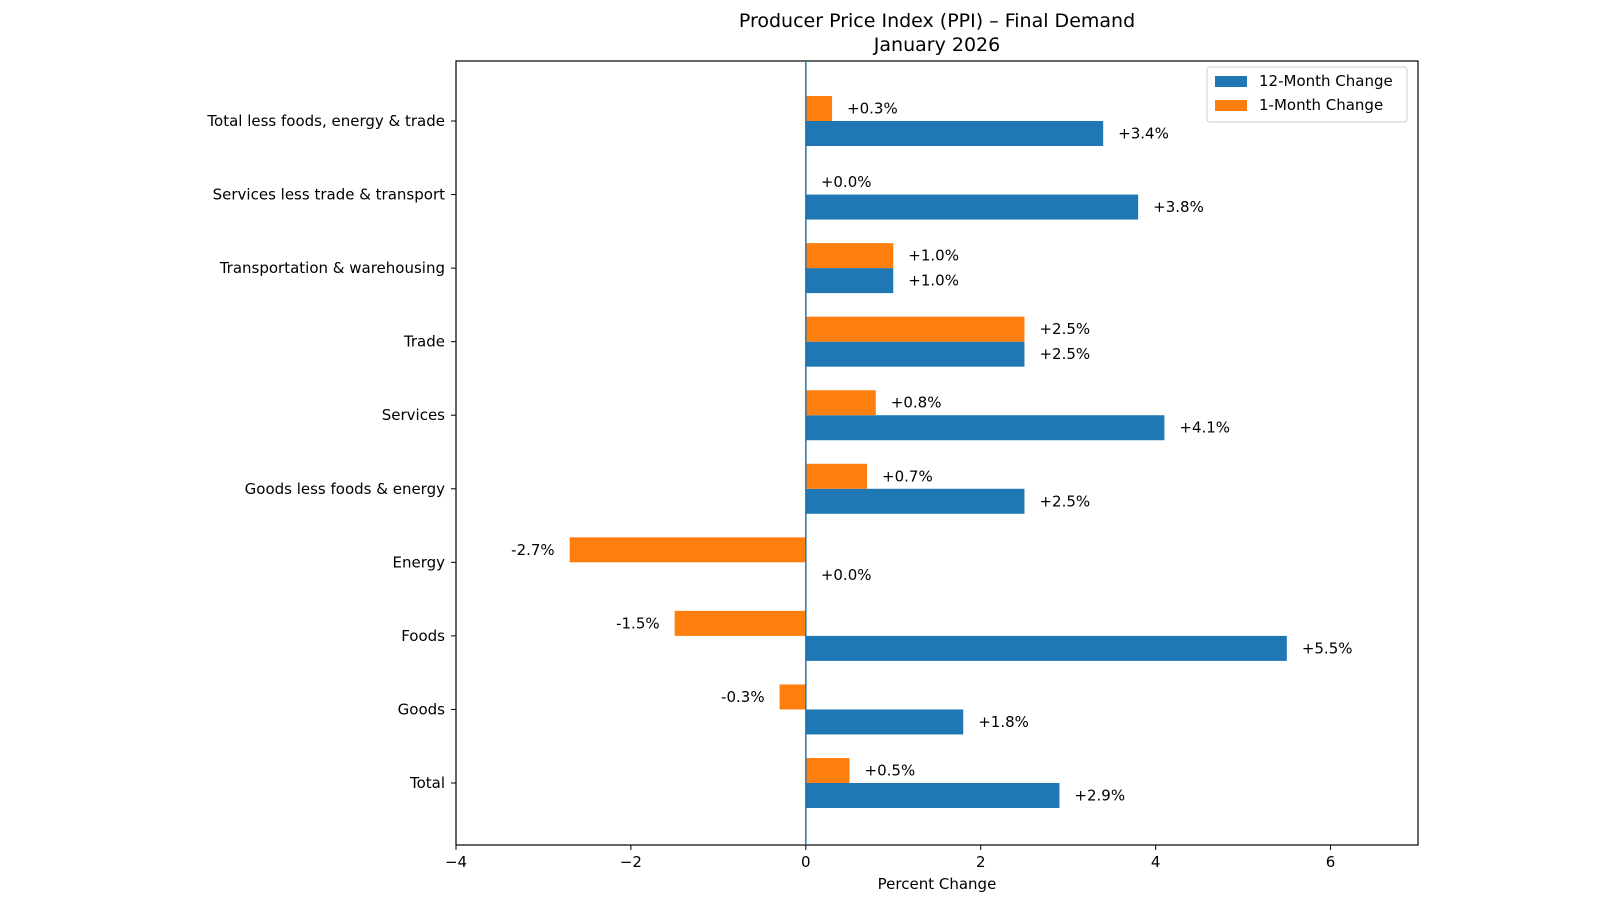  What do you see at coordinates (424, 342) in the screenshot?
I see `y-tick-label-6: Trade` at bounding box center [424, 342].